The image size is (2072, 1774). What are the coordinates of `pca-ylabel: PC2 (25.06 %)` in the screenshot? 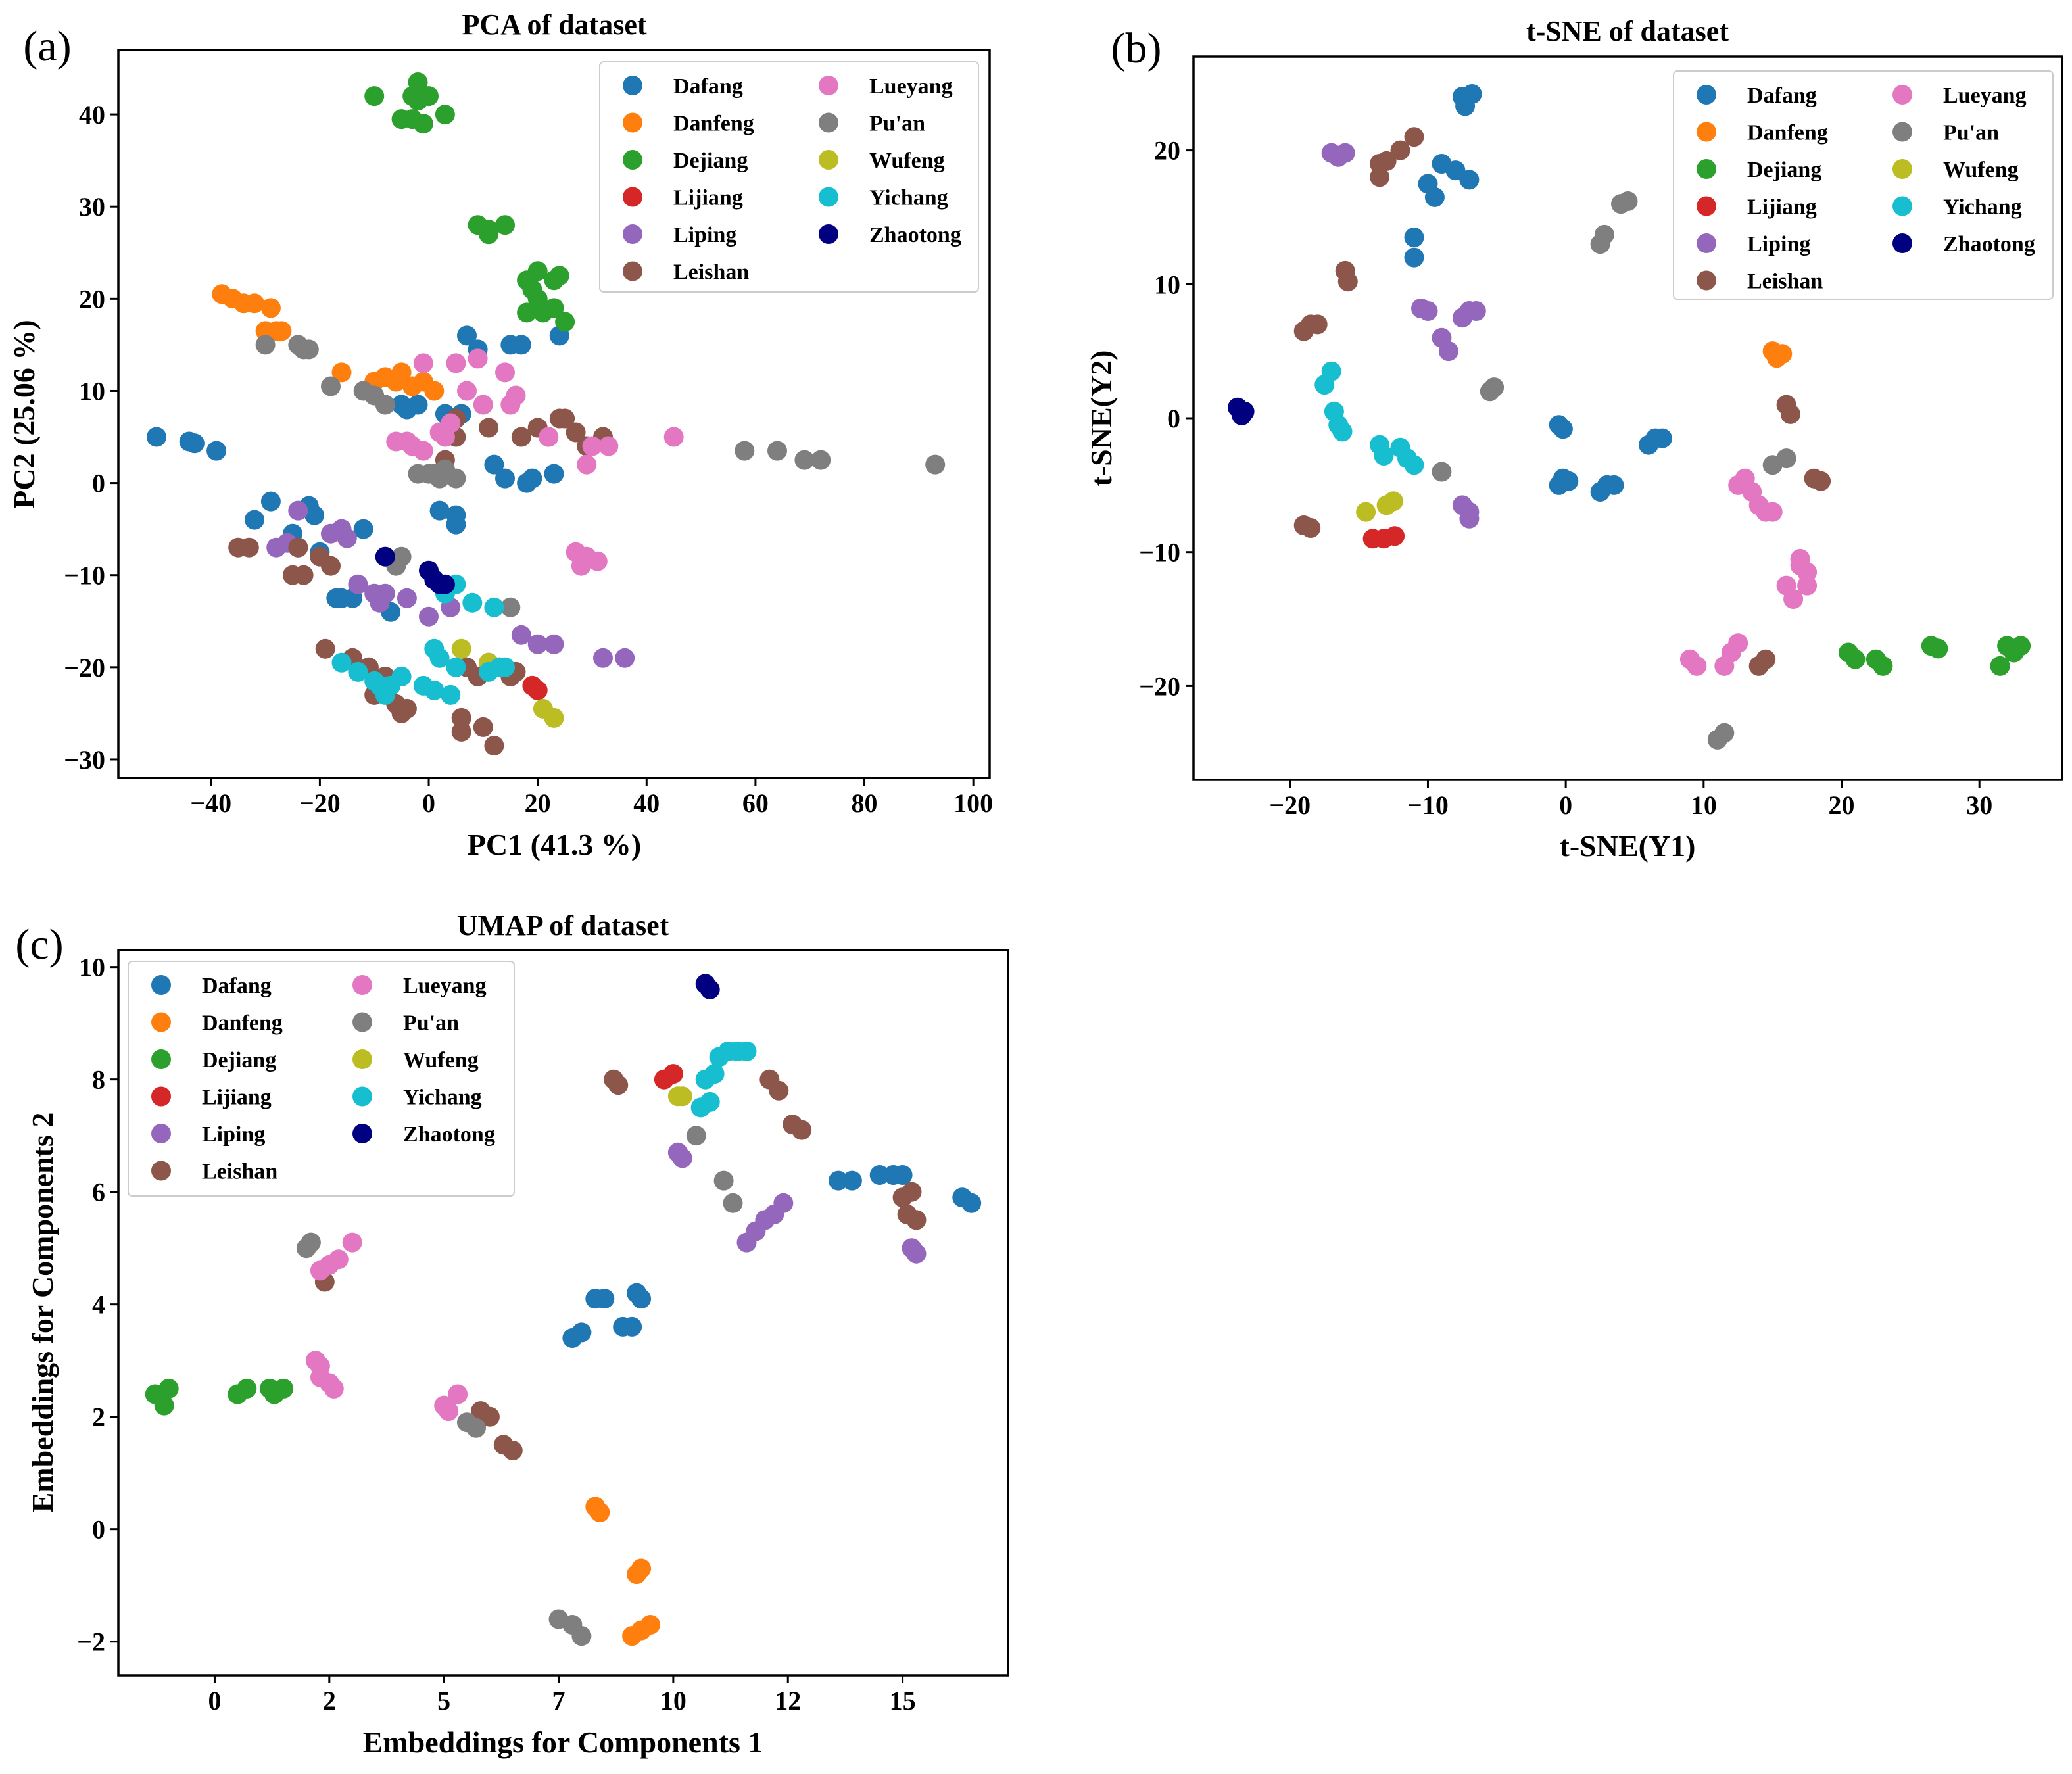 It's located at (24, 414).